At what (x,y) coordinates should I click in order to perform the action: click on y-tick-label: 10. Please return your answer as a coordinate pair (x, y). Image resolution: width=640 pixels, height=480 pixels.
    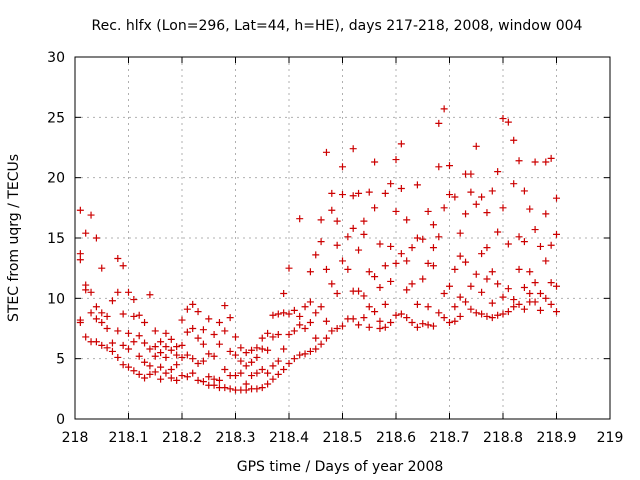
    Looking at the image, I should click on (56, 299).